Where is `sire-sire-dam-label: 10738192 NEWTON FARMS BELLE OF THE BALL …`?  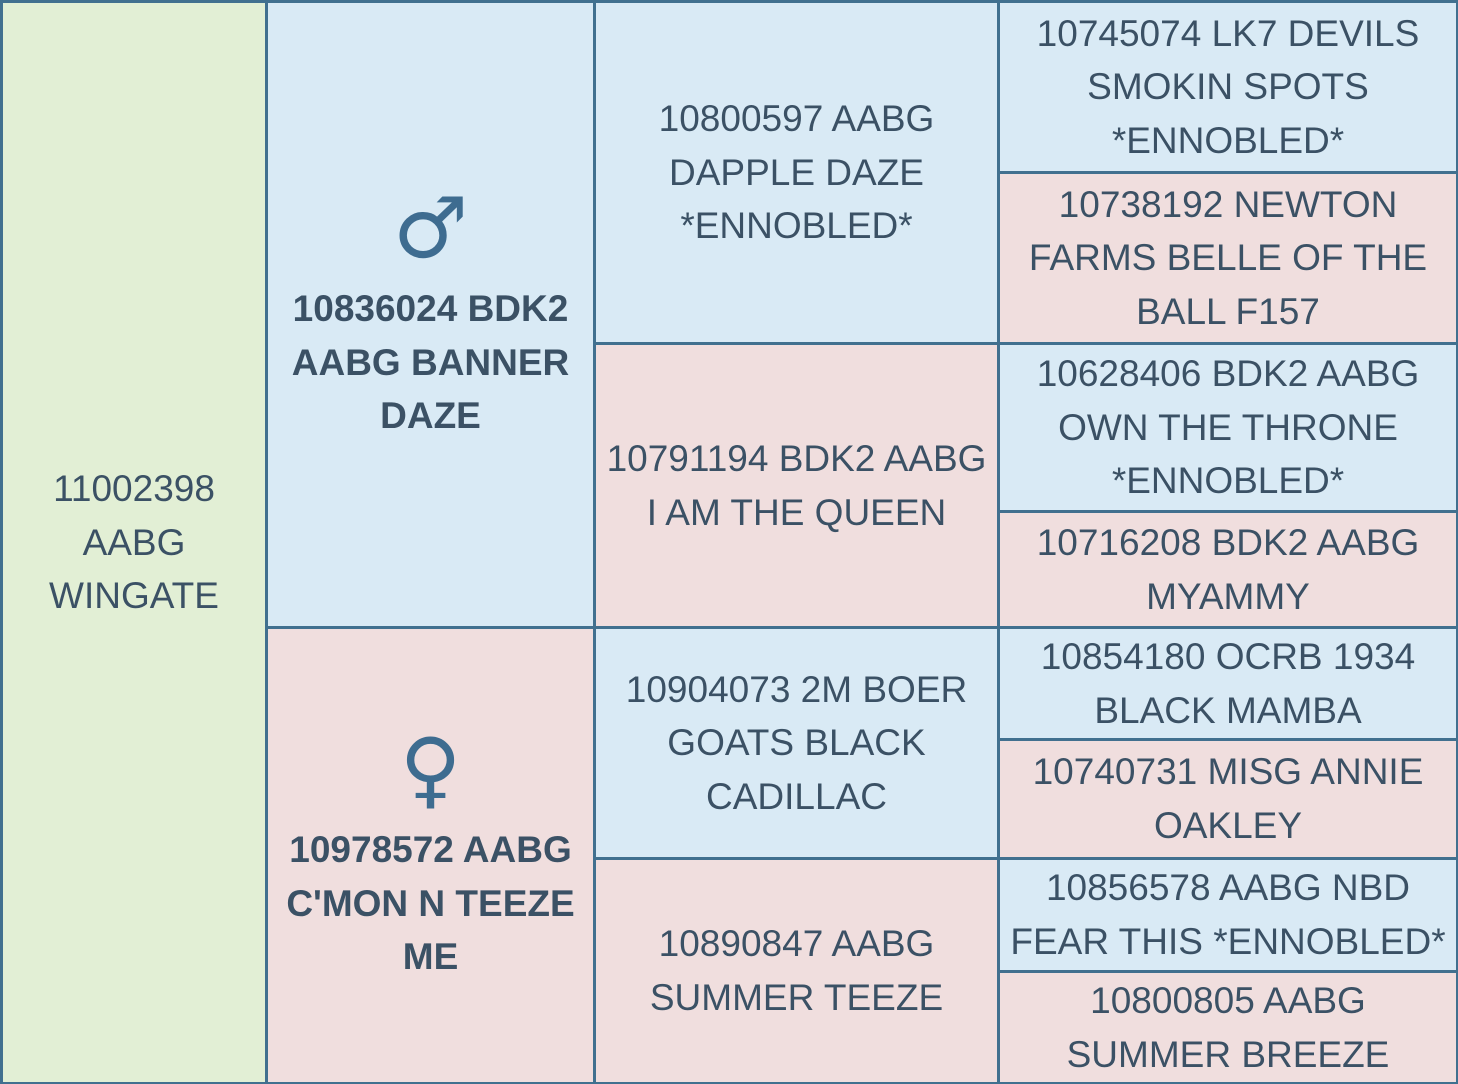
sire-sire-dam-label: 10738192 NEWTON FARMS BELLE OF THE BALL … is located at coordinates (1228, 257).